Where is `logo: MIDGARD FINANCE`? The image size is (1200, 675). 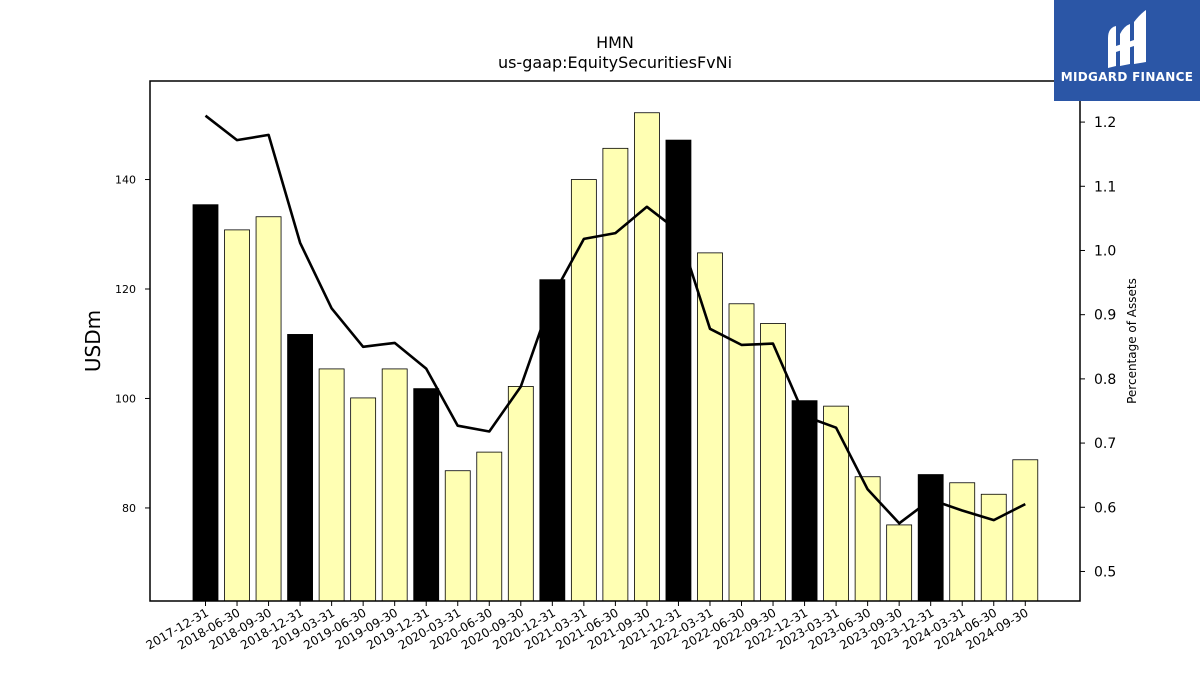 logo: MIDGARD FINANCE is located at coordinates (1127, 50).